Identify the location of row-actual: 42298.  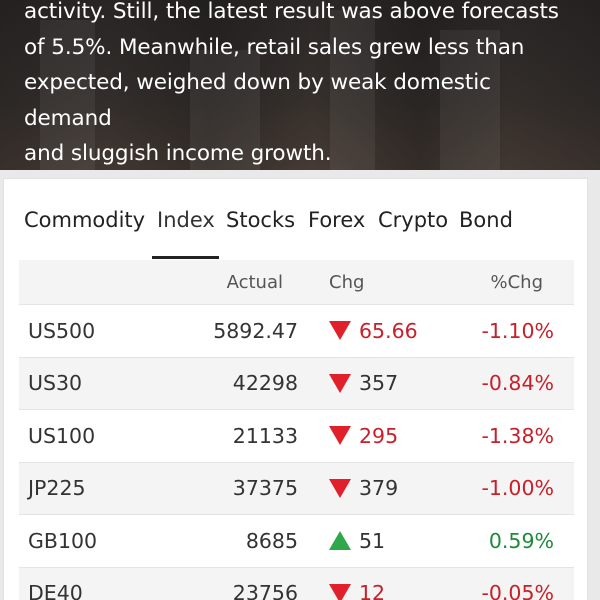
(265, 383).